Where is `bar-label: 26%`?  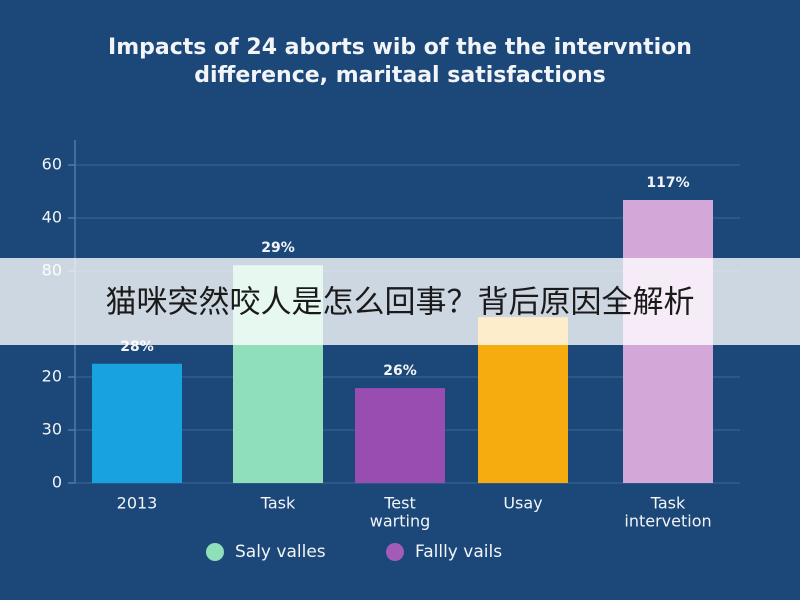 bar-label: 26% is located at coordinates (400, 371).